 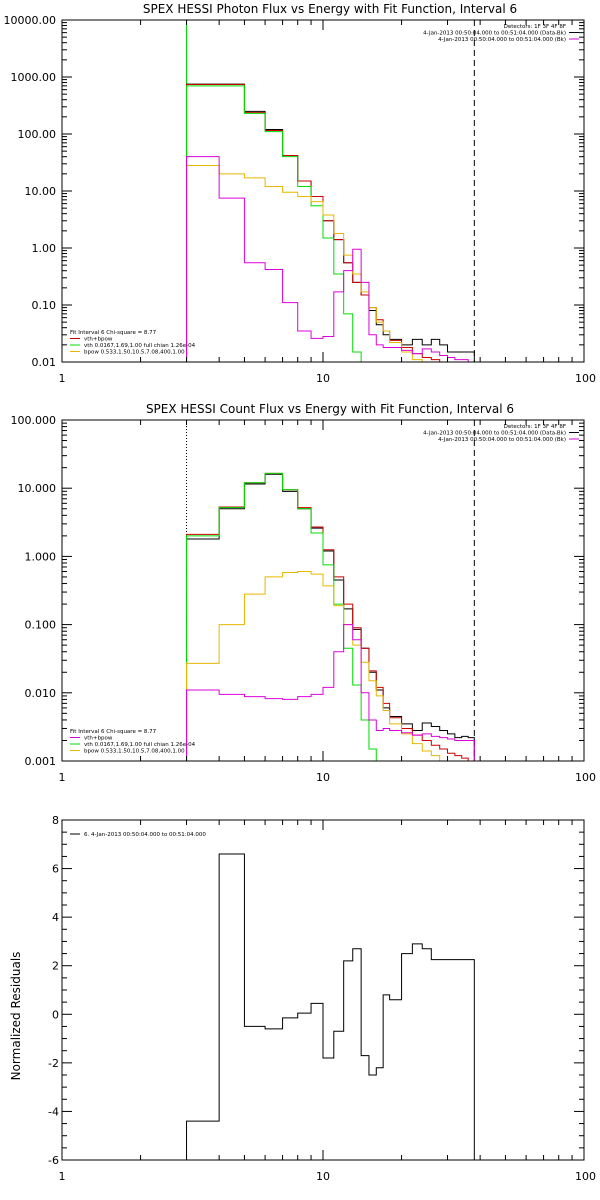 What do you see at coordinates (34, 77) in the screenshot?
I see `y-tick-label: 1000.00` at bounding box center [34, 77].